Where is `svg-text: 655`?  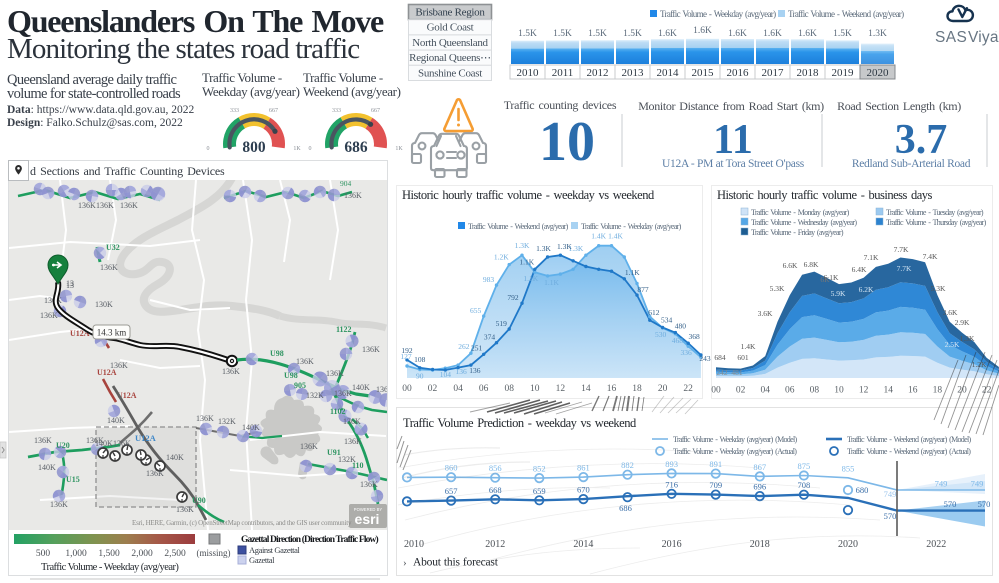
svg-text: 655 is located at coordinates (476, 310).